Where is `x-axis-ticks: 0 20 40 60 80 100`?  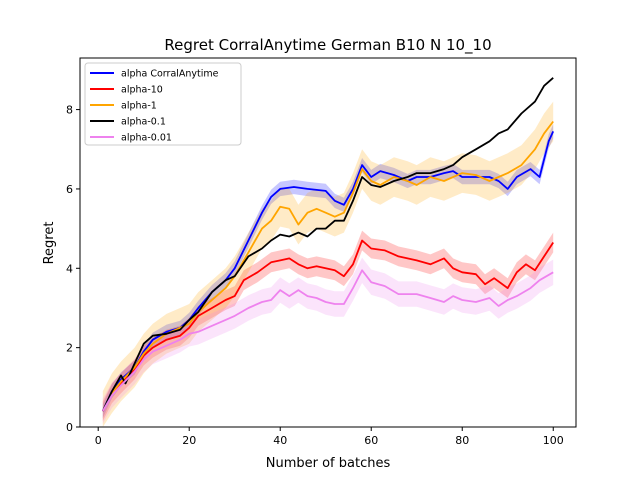
x-axis-ticks: 0 20 40 60 80 100 is located at coordinates (329, 437).